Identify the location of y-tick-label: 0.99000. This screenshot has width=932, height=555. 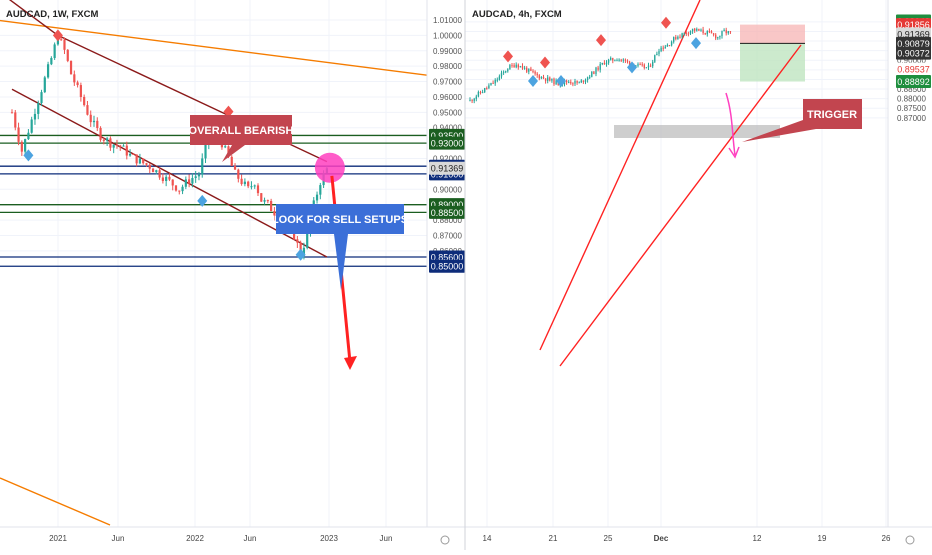
(447, 51).